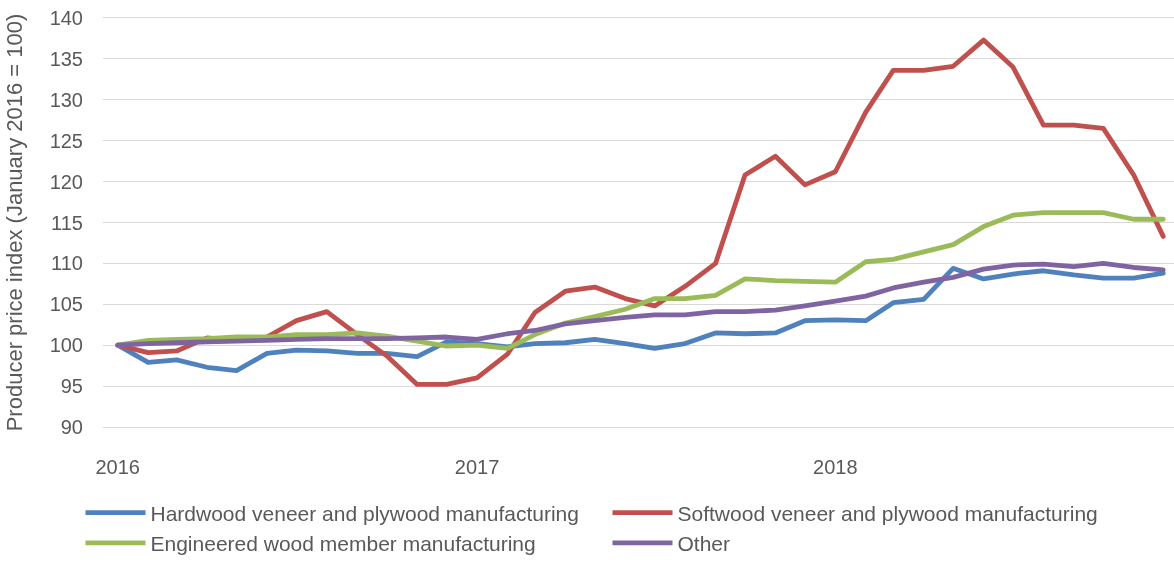 This screenshot has height=570, width=1174. What do you see at coordinates (71, 386) in the screenshot?
I see `y-tick-label: 95` at bounding box center [71, 386].